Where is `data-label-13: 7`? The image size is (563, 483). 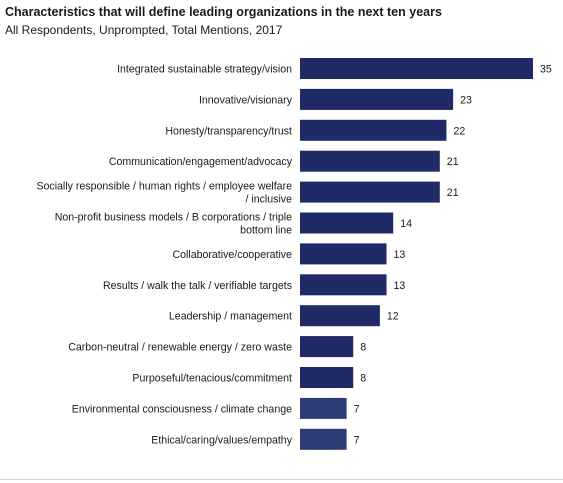 data-label-13: 7 is located at coordinates (357, 440).